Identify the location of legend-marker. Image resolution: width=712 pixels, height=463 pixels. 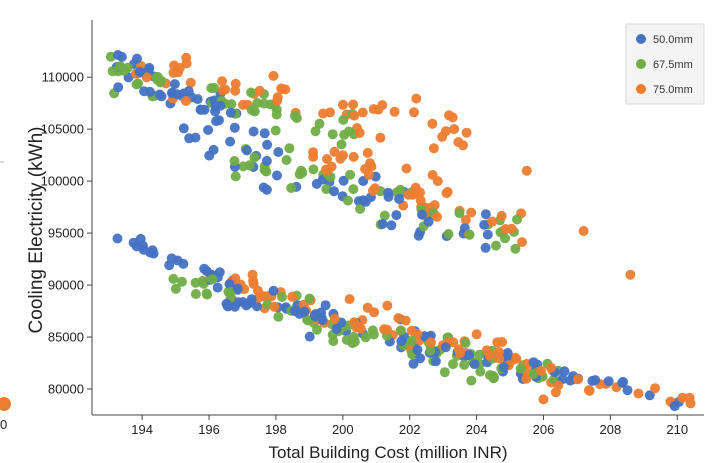
(641, 64).